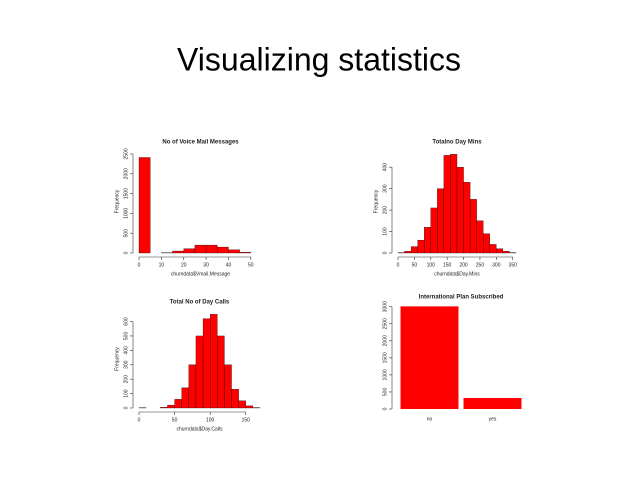 The width and height of the screenshot is (638, 479). What do you see at coordinates (457, 143) in the screenshot?
I see `chart-title: Totalno Day Mins` at bounding box center [457, 143].